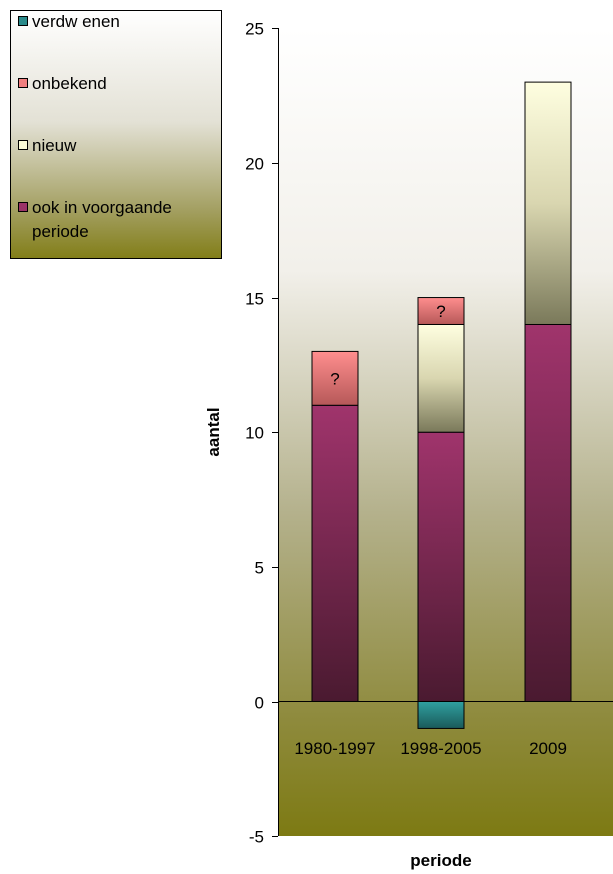 Image resolution: width=613 pixels, height=874 pixels. What do you see at coordinates (254, 433) in the screenshot?
I see `y-tick-label: 10` at bounding box center [254, 433].